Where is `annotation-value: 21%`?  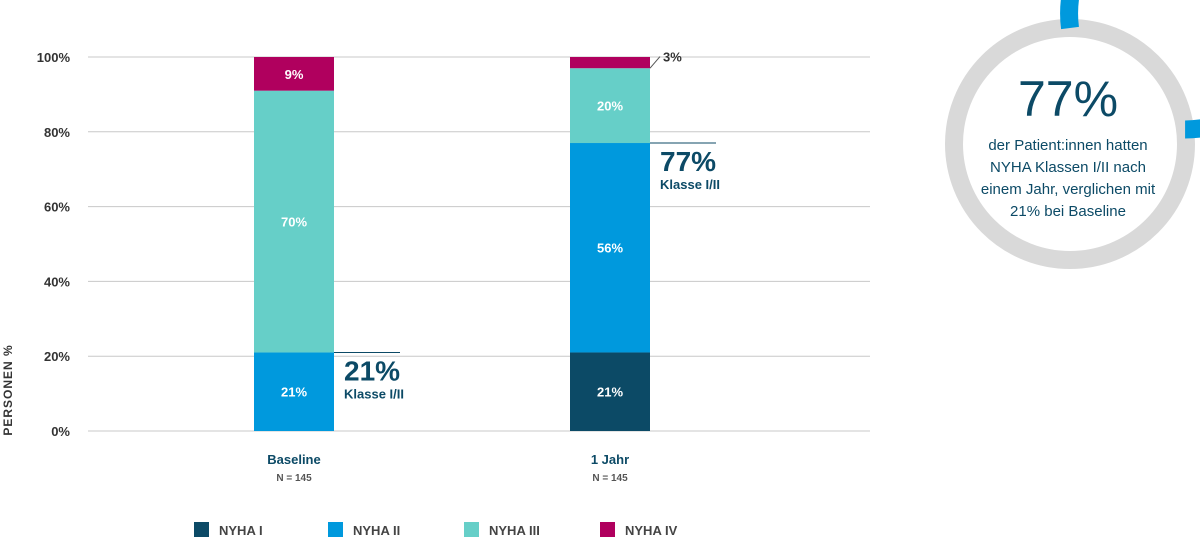 annotation-value: 21% is located at coordinates (372, 370).